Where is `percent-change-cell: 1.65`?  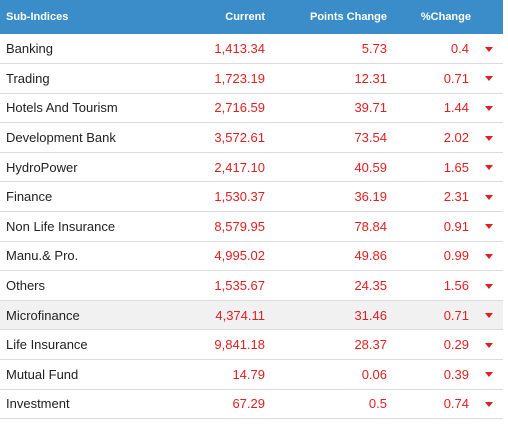
percent-change-cell: 1.65 is located at coordinates (445, 167).